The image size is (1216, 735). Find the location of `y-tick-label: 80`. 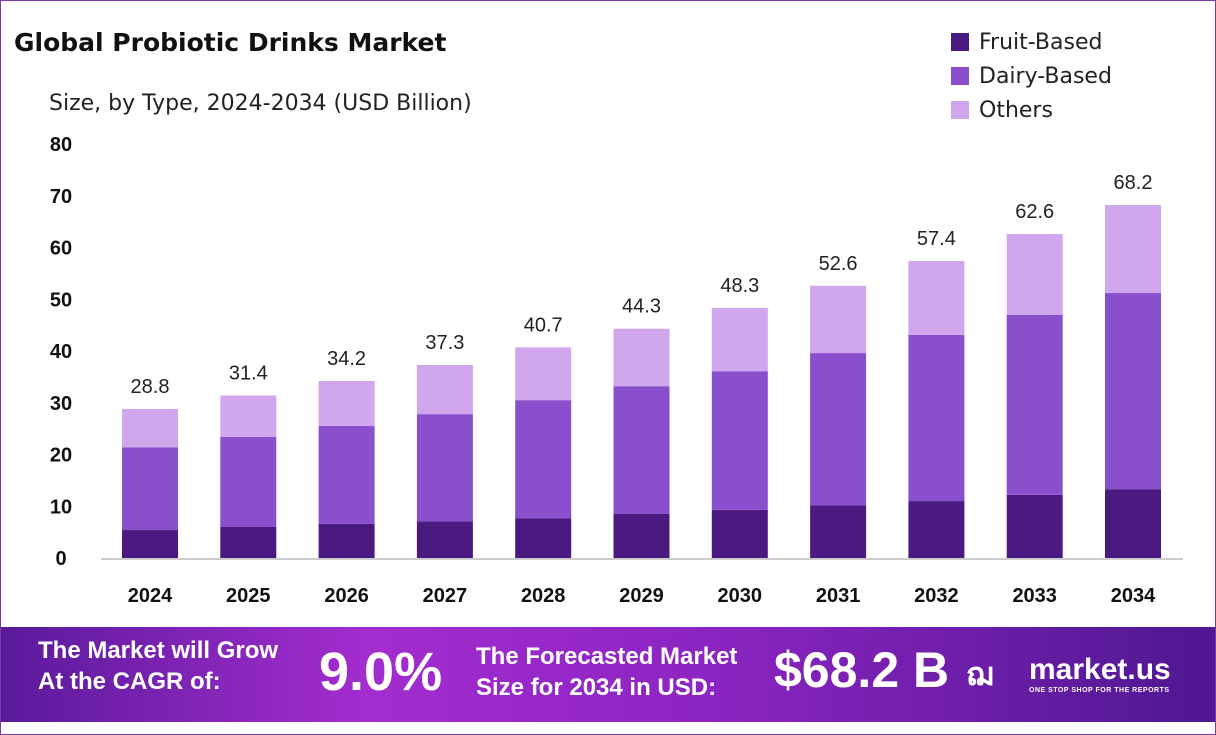

y-tick-label: 80 is located at coordinates (61, 145).